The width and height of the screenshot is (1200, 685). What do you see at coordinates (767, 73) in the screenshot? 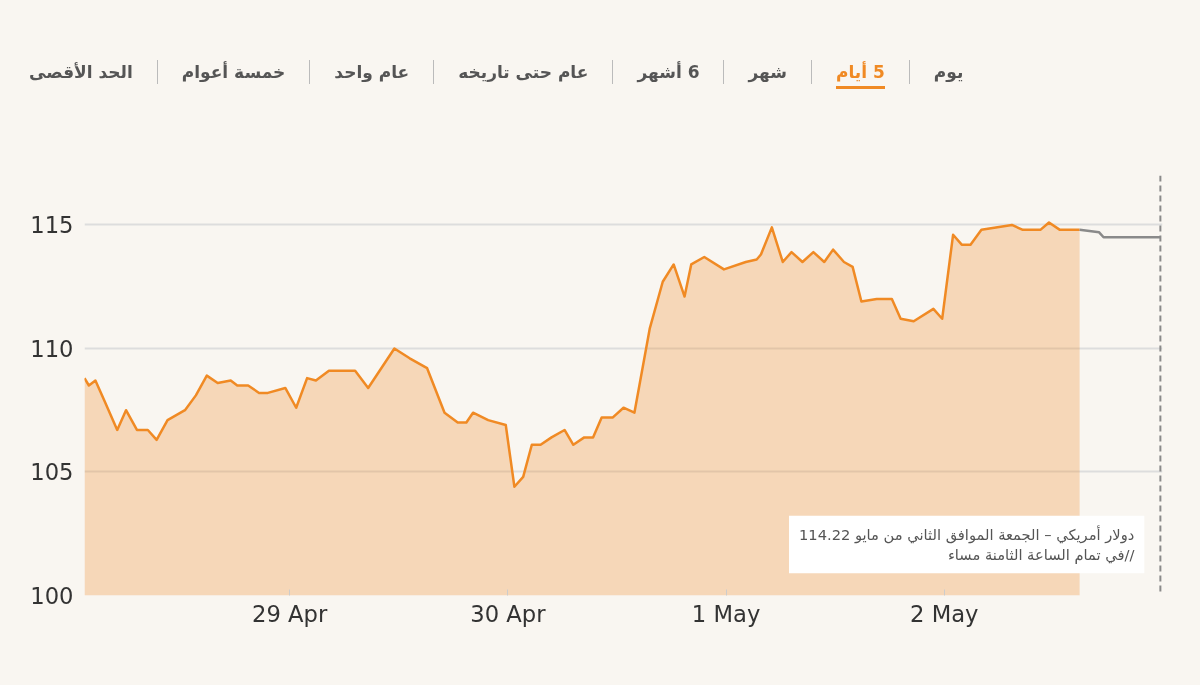
I see `text: شهر` at bounding box center [767, 73].